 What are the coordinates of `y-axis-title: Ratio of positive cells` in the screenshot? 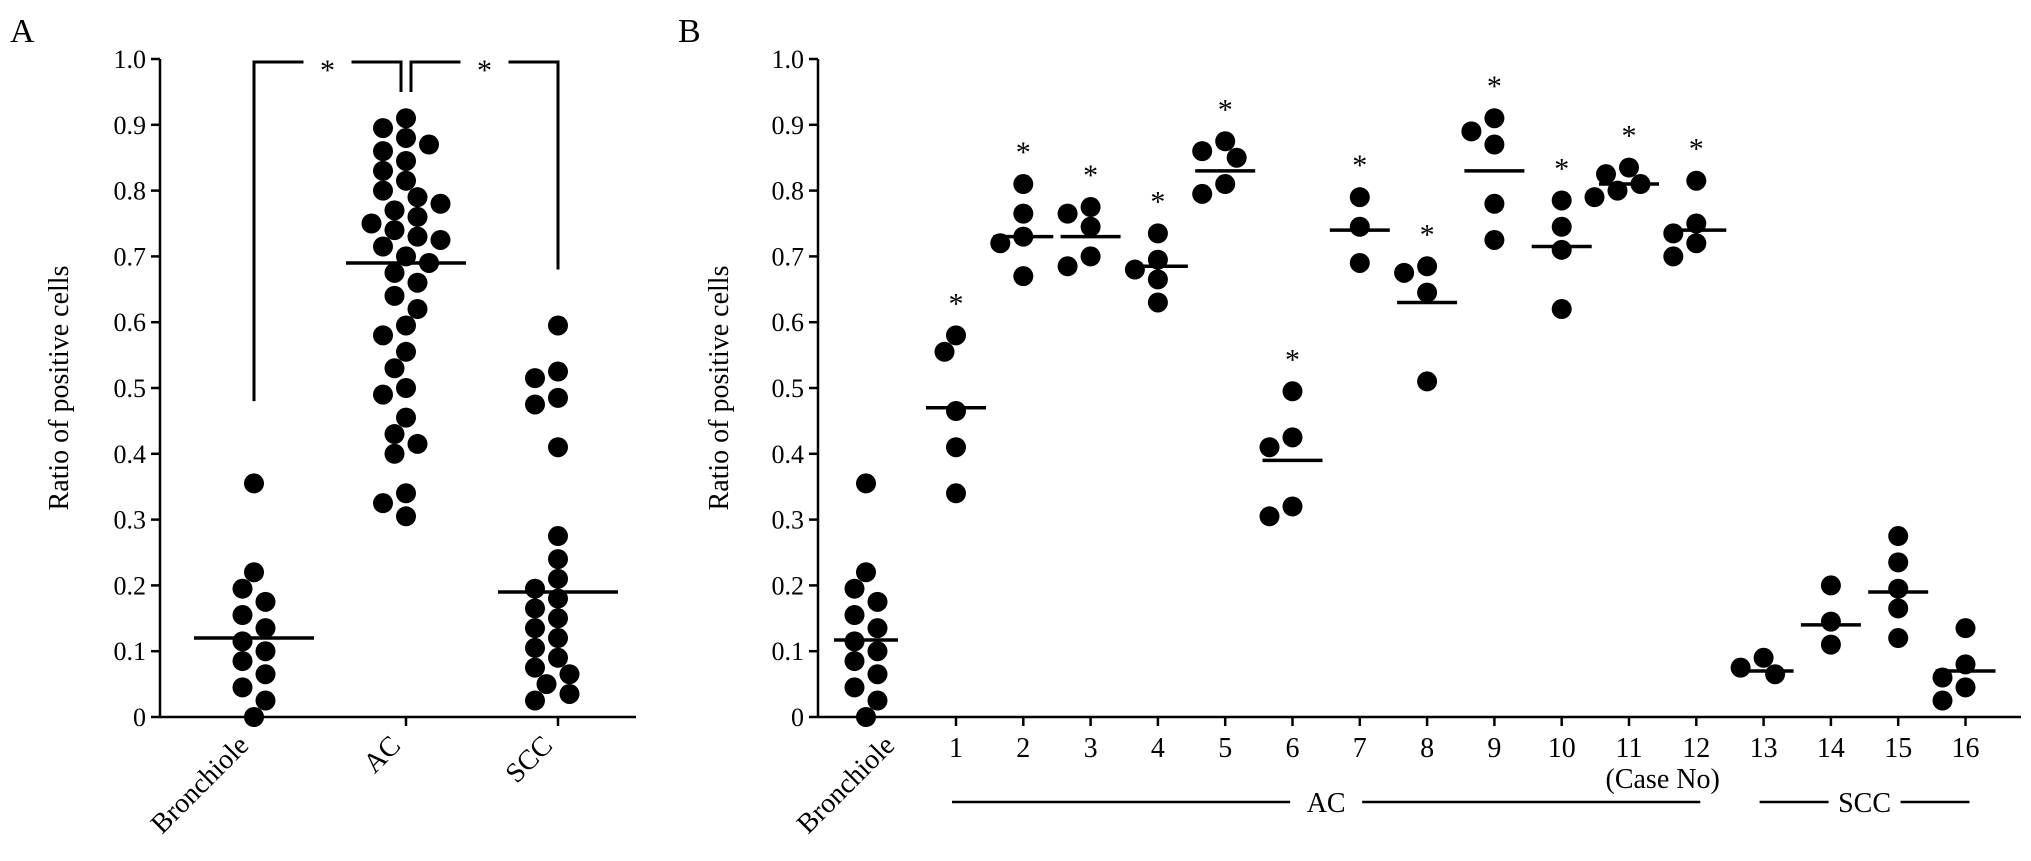 It's located at (719, 388).